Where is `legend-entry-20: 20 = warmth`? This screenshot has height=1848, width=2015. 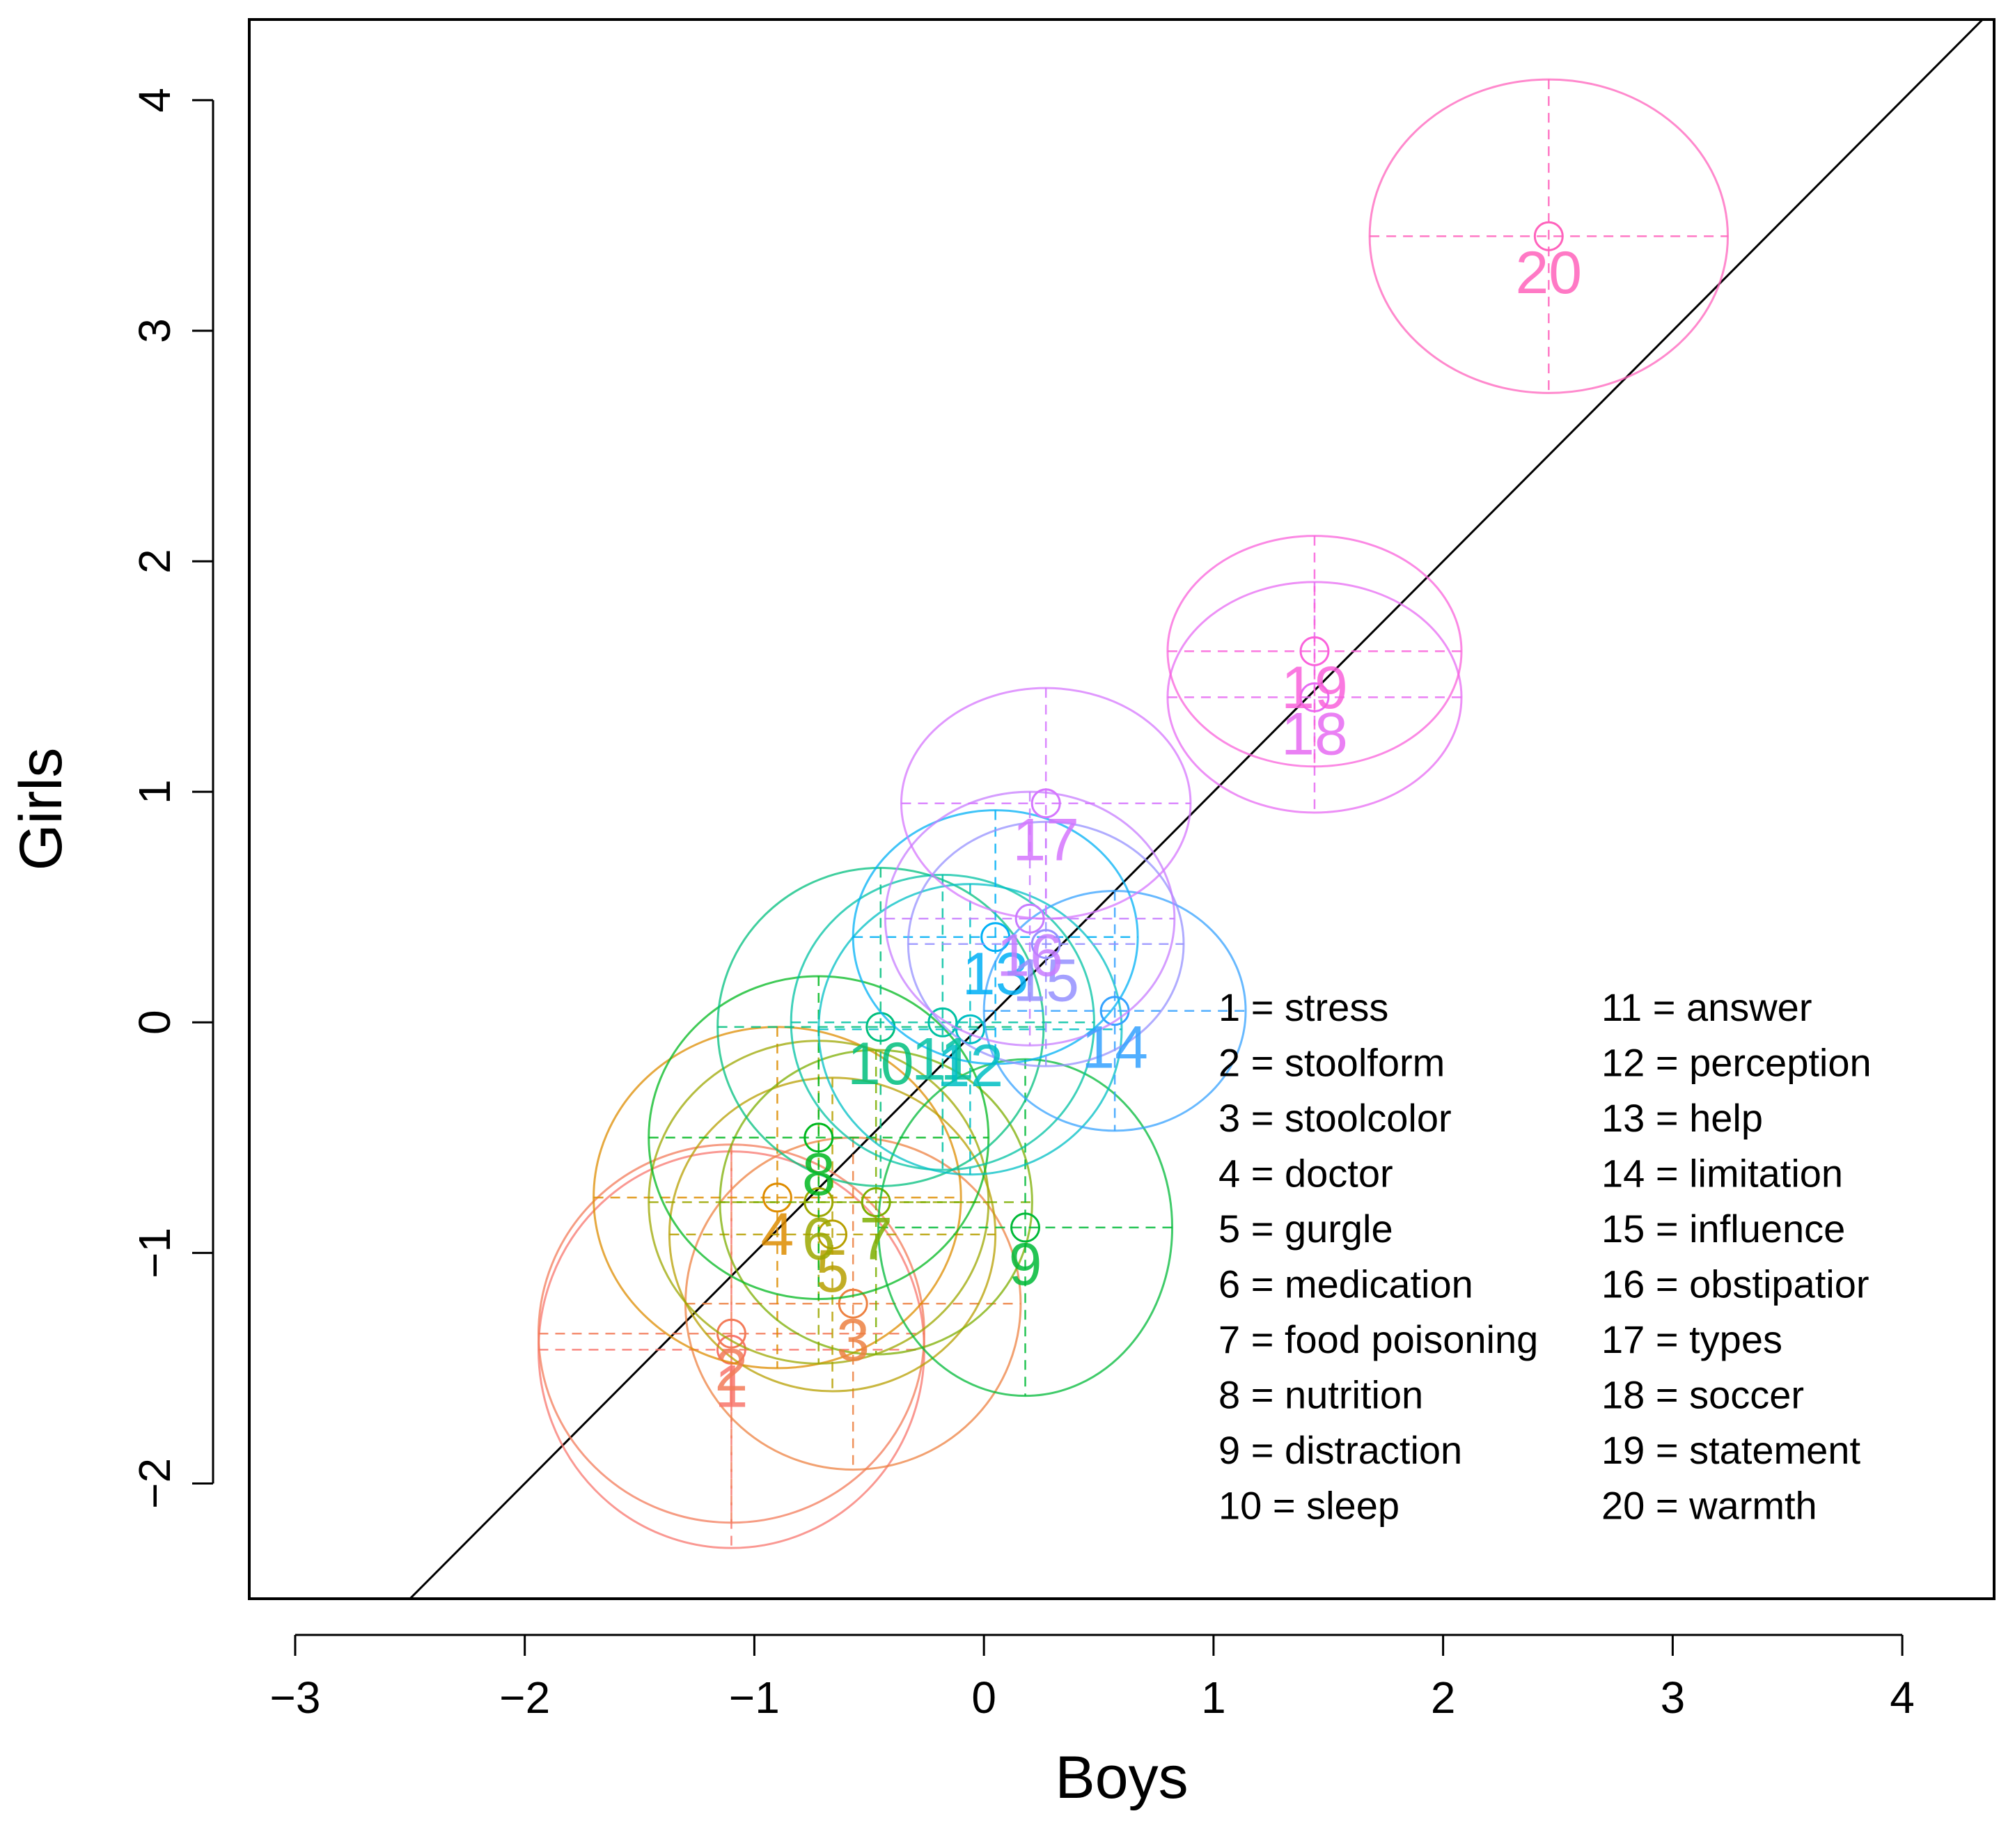
legend-entry-20: 20 = warmth is located at coordinates (1709, 1506).